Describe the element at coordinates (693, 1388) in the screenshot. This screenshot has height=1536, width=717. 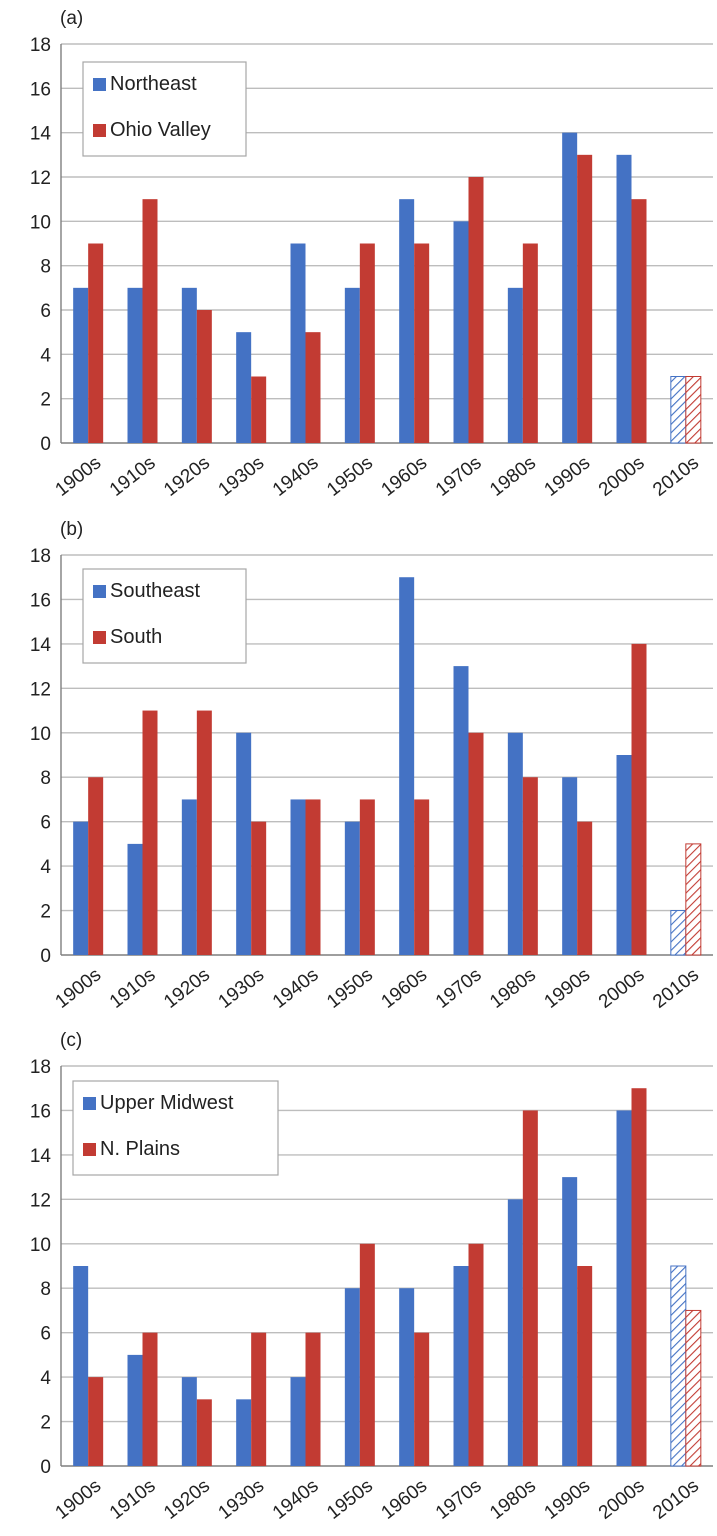
I see `bar-series-2-2010s` at that location.